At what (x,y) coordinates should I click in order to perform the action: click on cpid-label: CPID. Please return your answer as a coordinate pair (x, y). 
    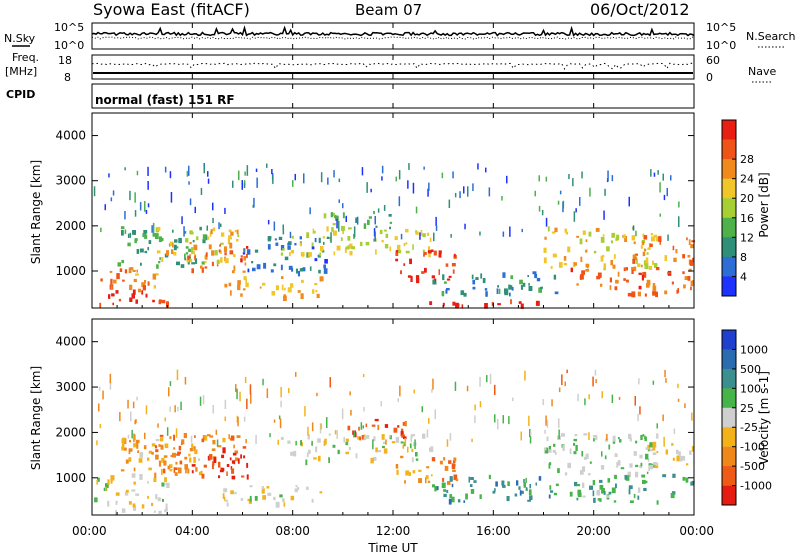
    Looking at the image, I should click on (20, 94).